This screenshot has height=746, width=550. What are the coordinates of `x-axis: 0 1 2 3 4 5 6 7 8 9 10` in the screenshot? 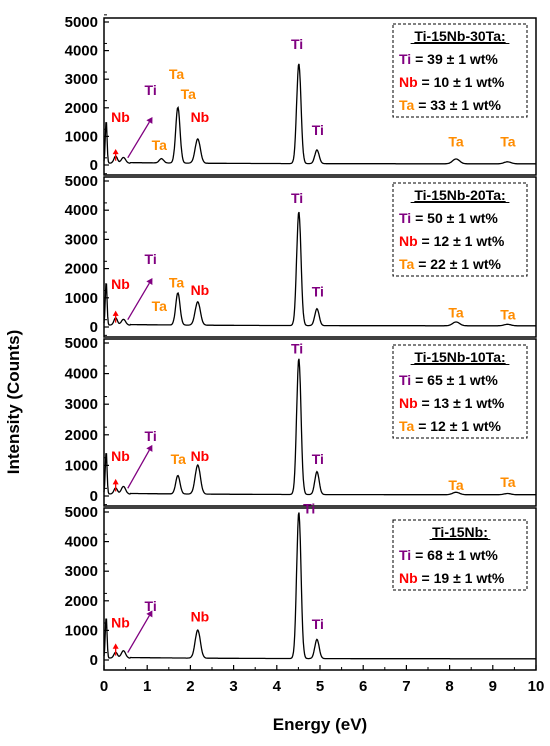 It's located at (322, 680).